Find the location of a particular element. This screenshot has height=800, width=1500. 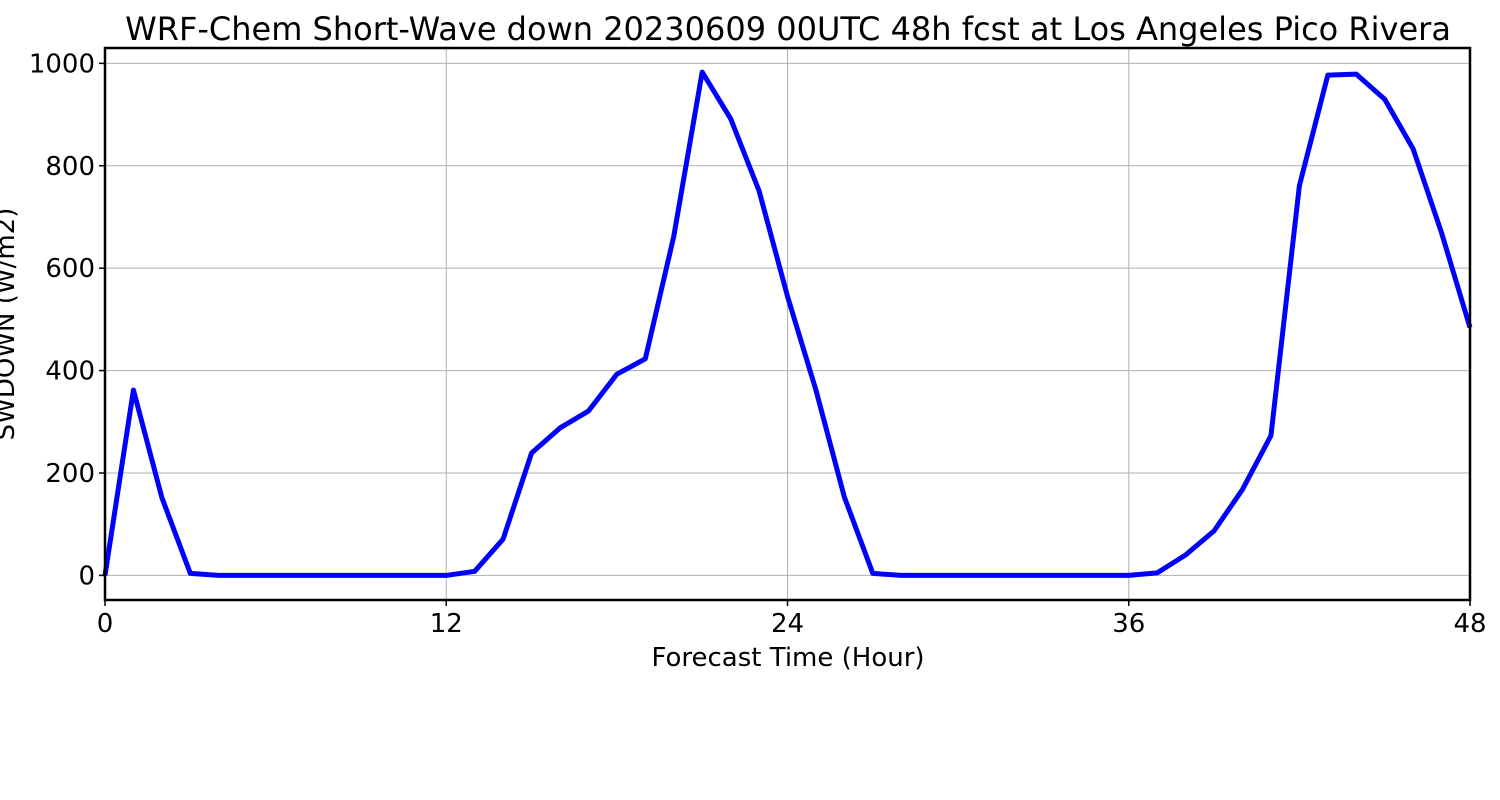

y-tick-label: 1000 is located at coordinates (62, 64).